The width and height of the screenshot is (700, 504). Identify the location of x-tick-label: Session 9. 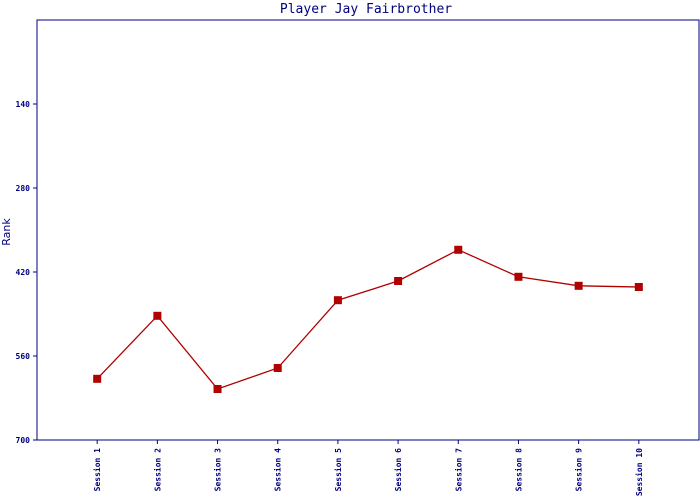
(579, 470).